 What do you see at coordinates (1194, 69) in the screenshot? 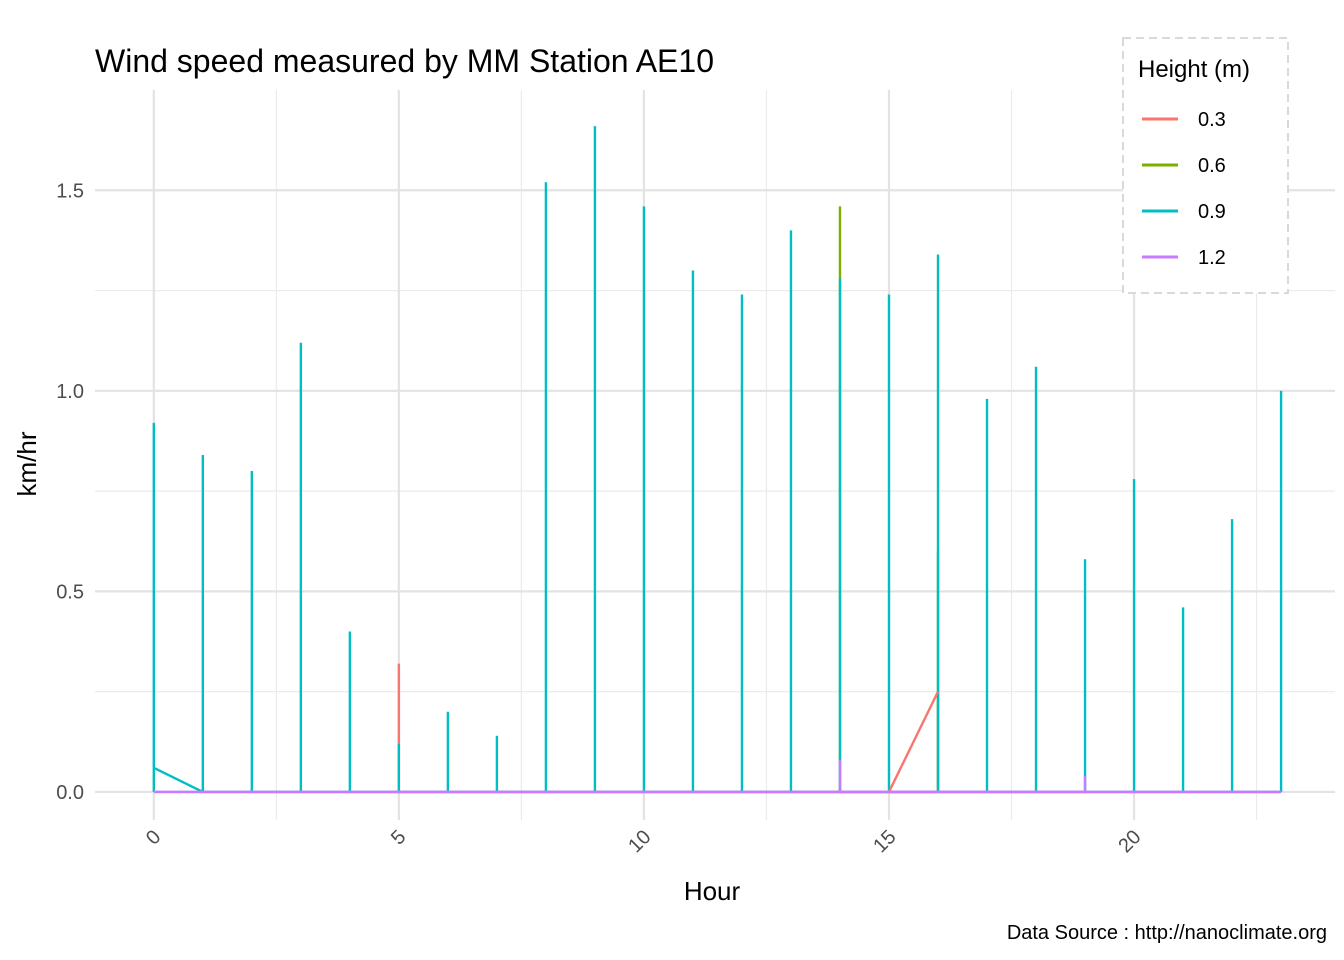
I see `legend-title: Height (m)` at bounding box center [1194, 69].